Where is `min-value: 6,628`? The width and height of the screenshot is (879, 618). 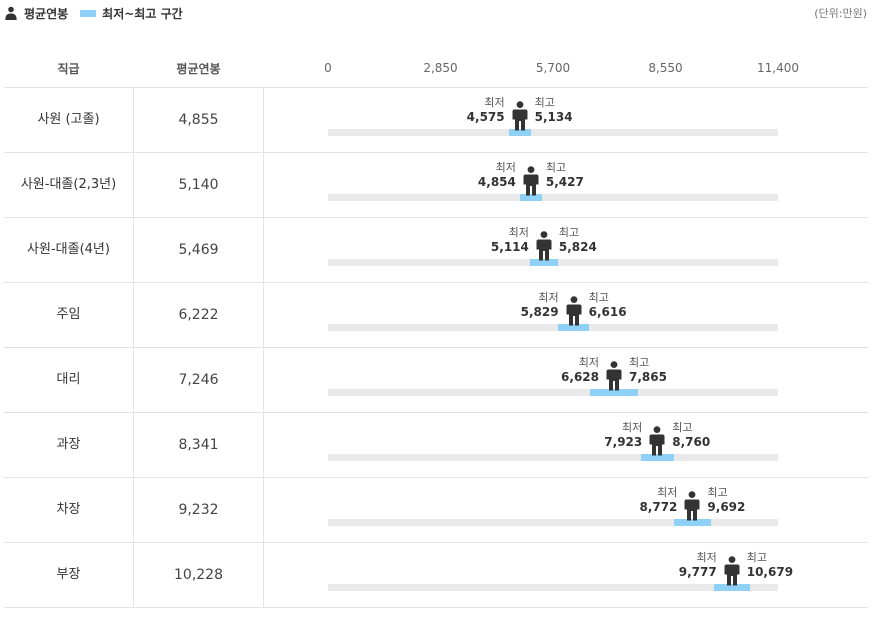 min-value: 6,628 is located at coordinates (580, 377).